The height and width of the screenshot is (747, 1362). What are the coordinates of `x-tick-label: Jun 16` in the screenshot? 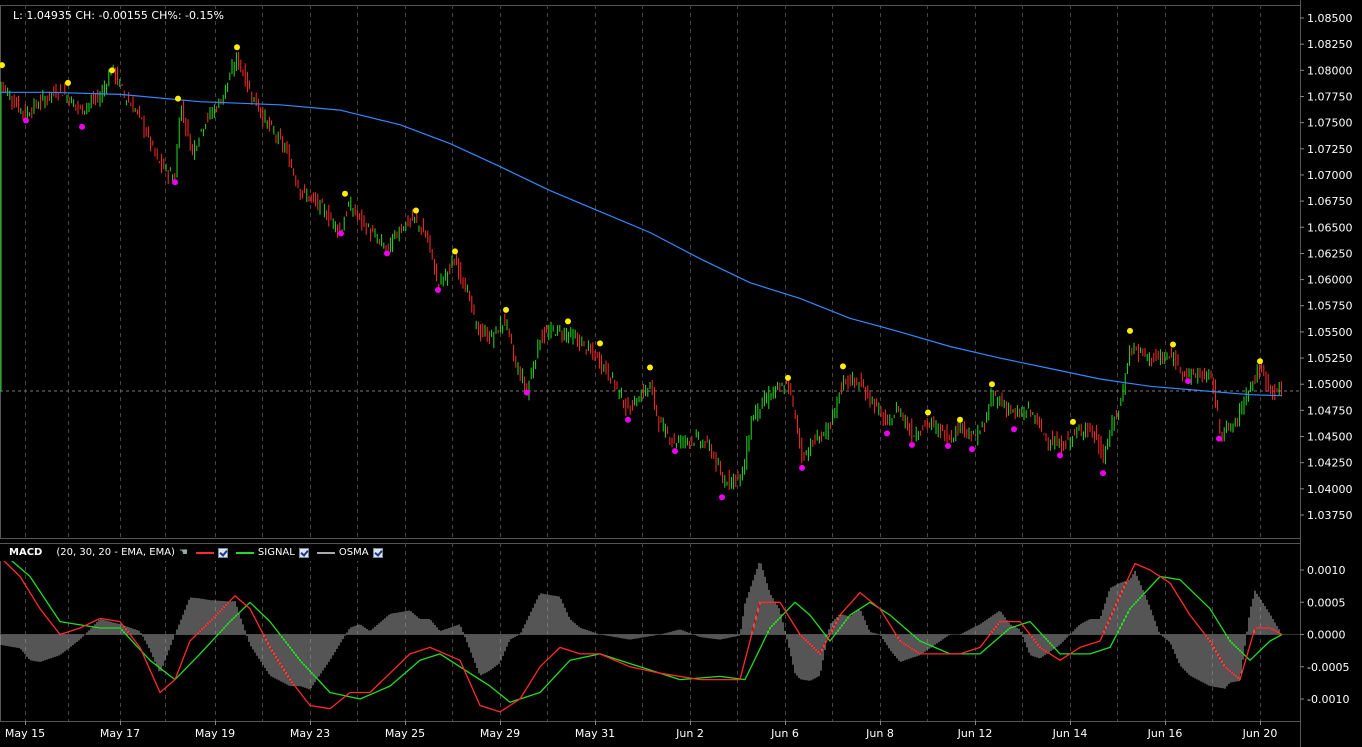 It's located at (1165, 733).